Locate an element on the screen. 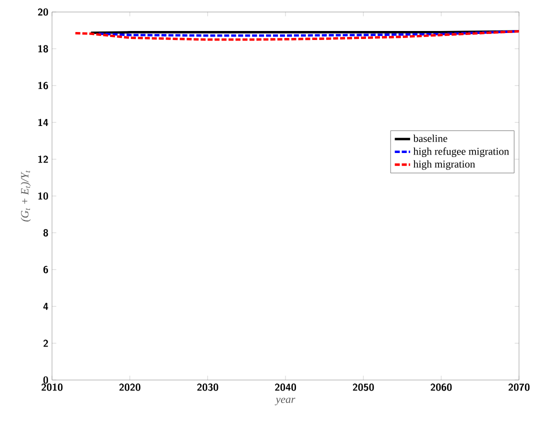  x-tick-label: 2060 is located at coordinates (441, 387).